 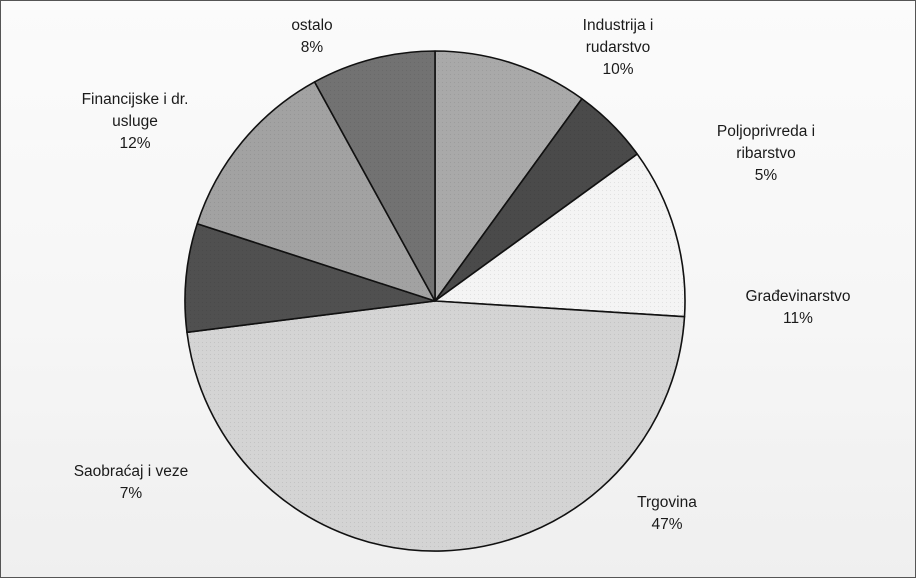 I want to click on slice-label-name: rudarstvo, so click(x=618, y=47).